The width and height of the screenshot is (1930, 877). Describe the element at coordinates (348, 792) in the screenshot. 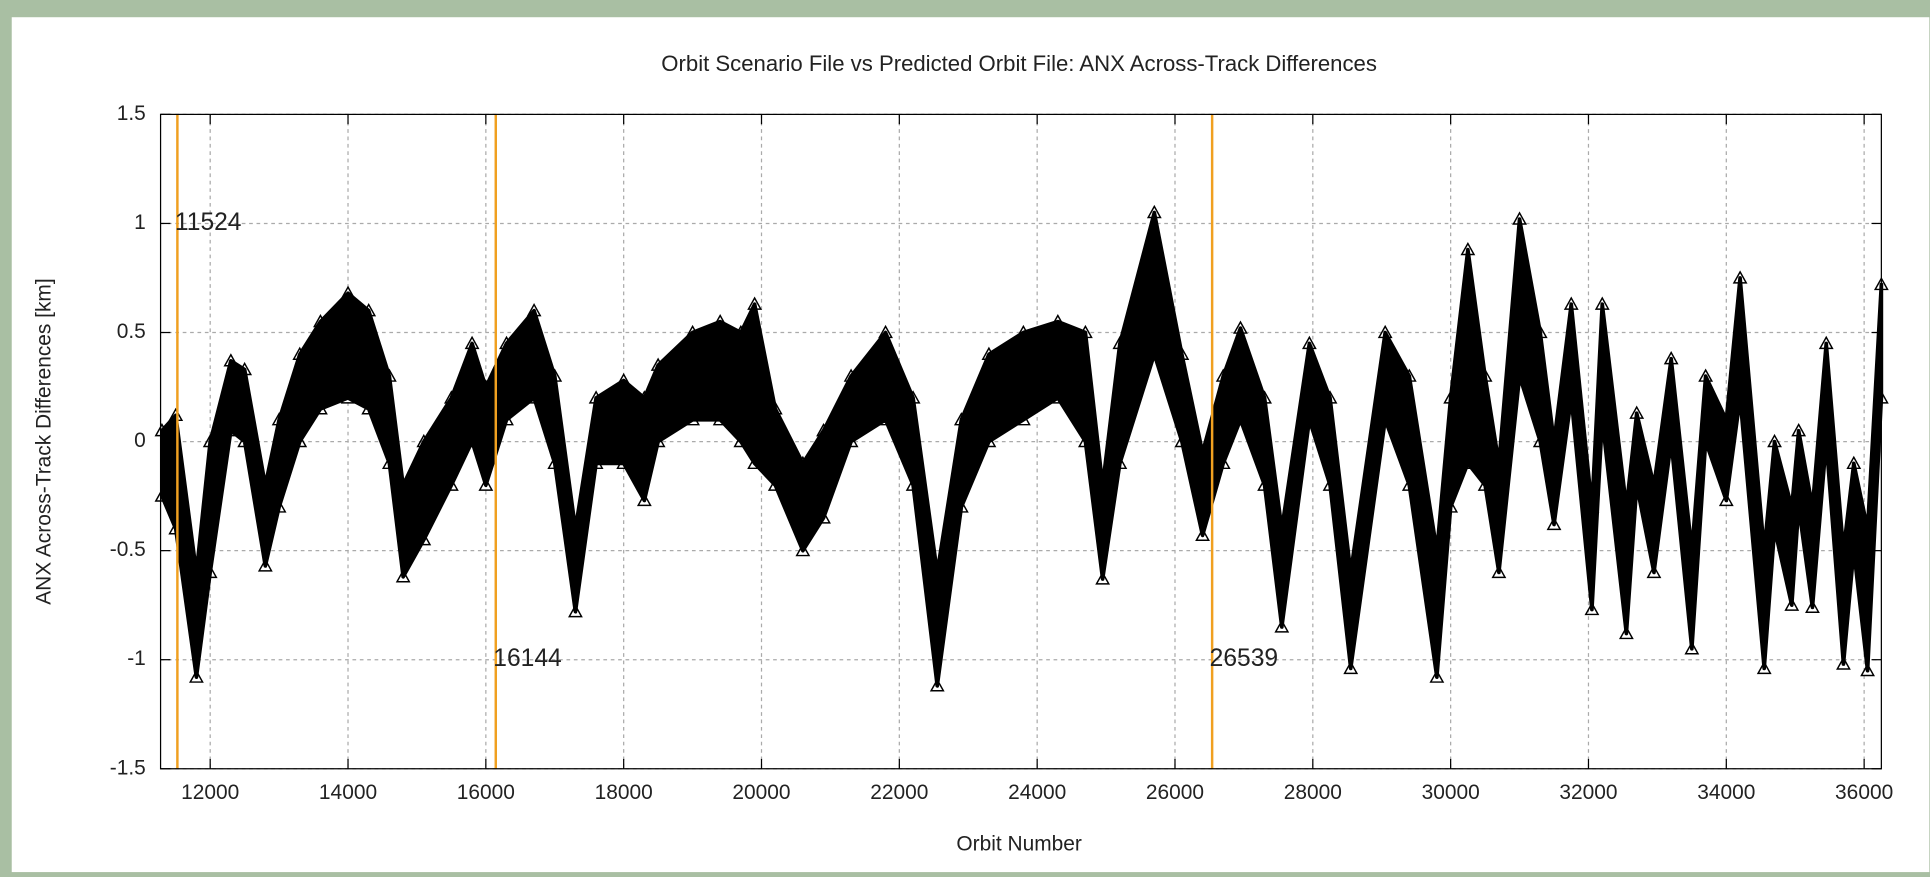

I see `x-tick-label: 14000` at that location.